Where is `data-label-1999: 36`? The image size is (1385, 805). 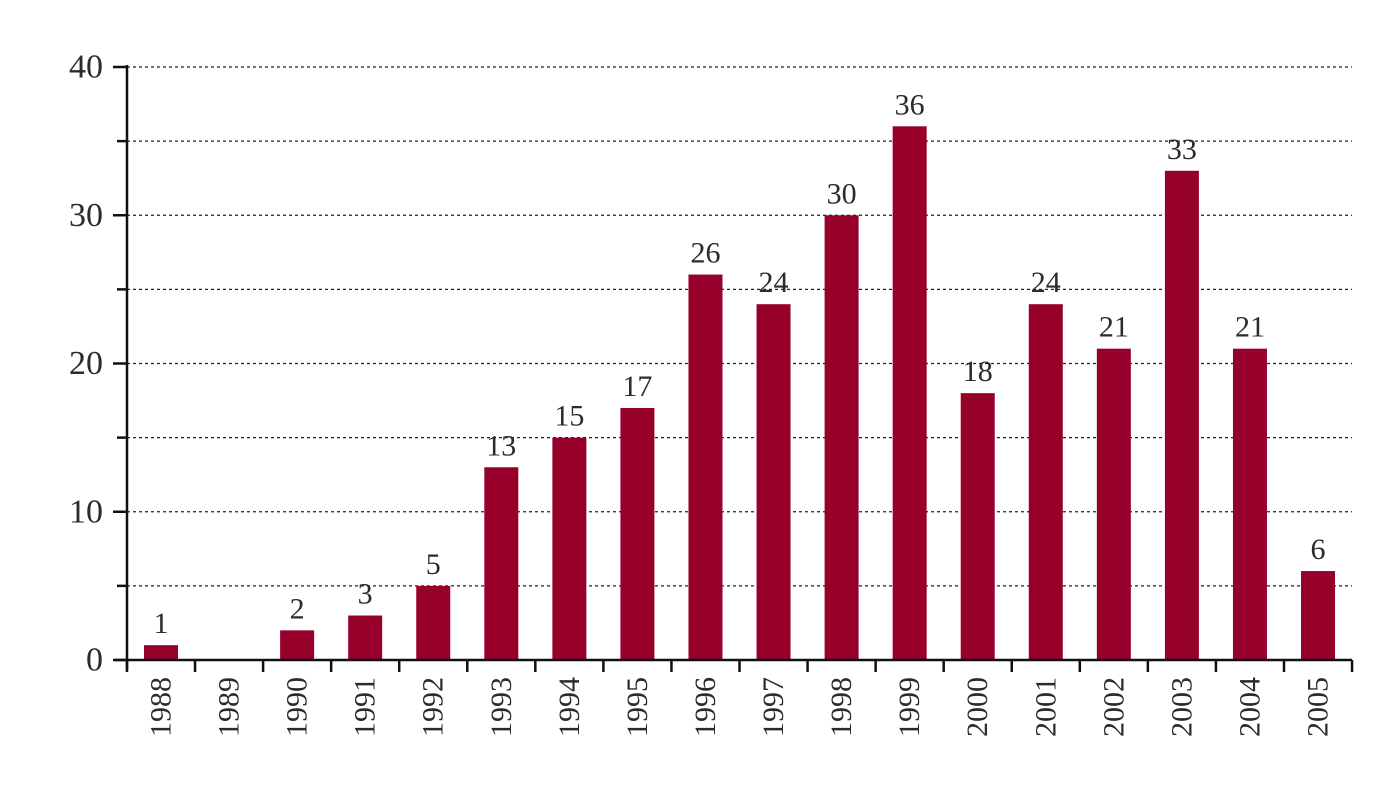 data-label-1999: 36 is located at coordinates (910, 104).